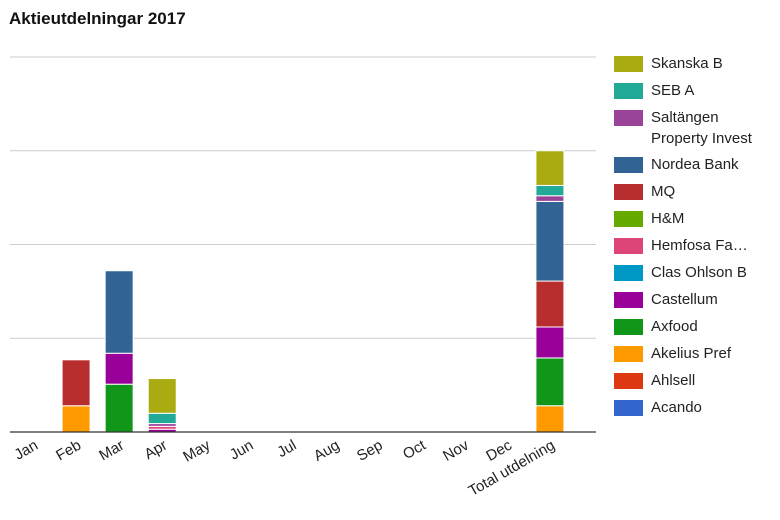 This screenshot has width=780, height=520. I want to click on legend-item: SEB A, so click(693, 91).